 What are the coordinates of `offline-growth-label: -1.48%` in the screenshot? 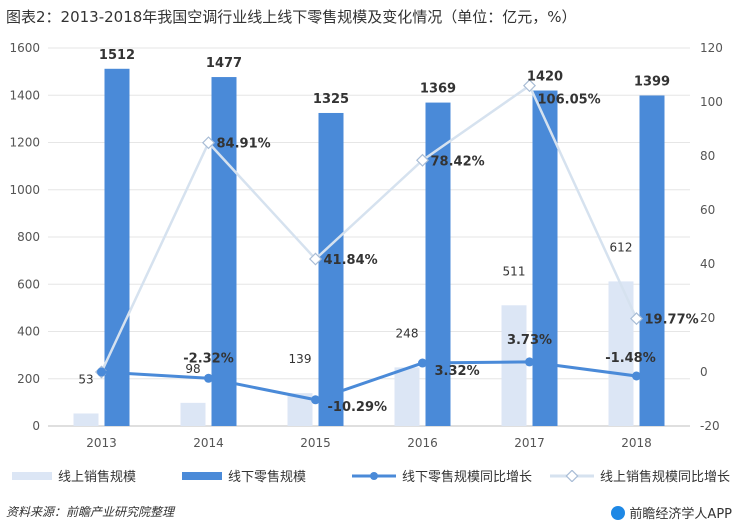 It's located at (630, 358).